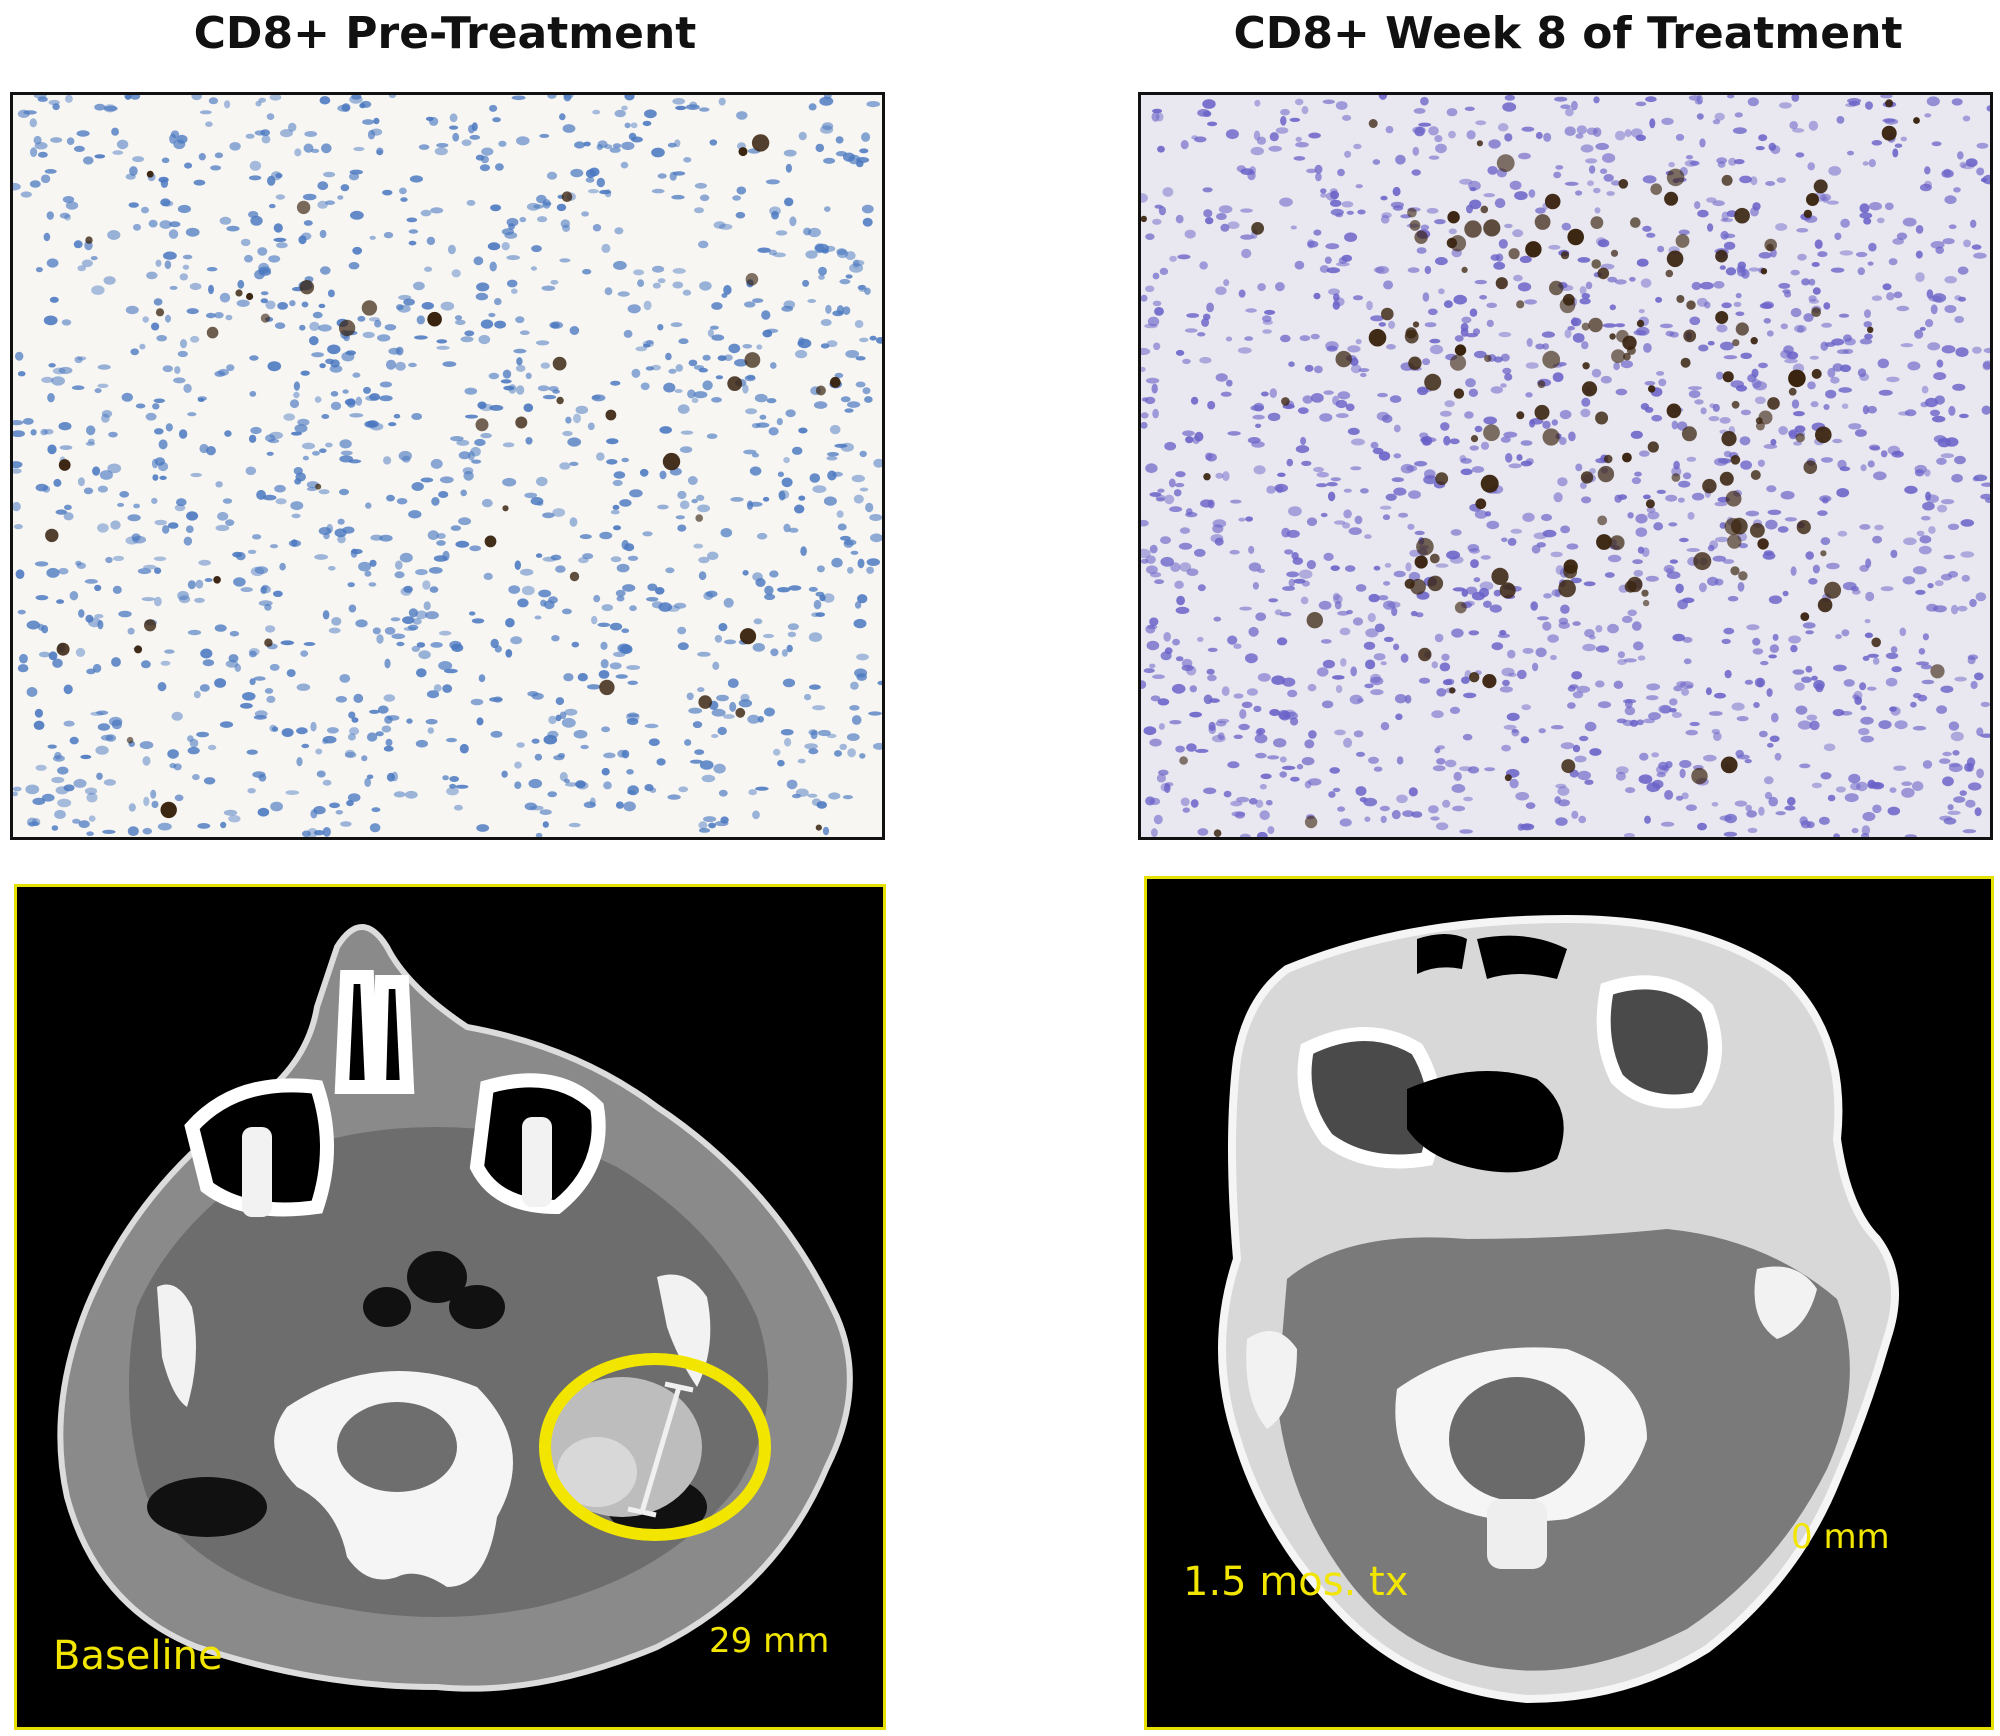 This screenshot has height=1736, width=2000. Describe the element at coordinates (393, 1479) in the screenshot. I see `ct-vertebra-baseline` at that location.